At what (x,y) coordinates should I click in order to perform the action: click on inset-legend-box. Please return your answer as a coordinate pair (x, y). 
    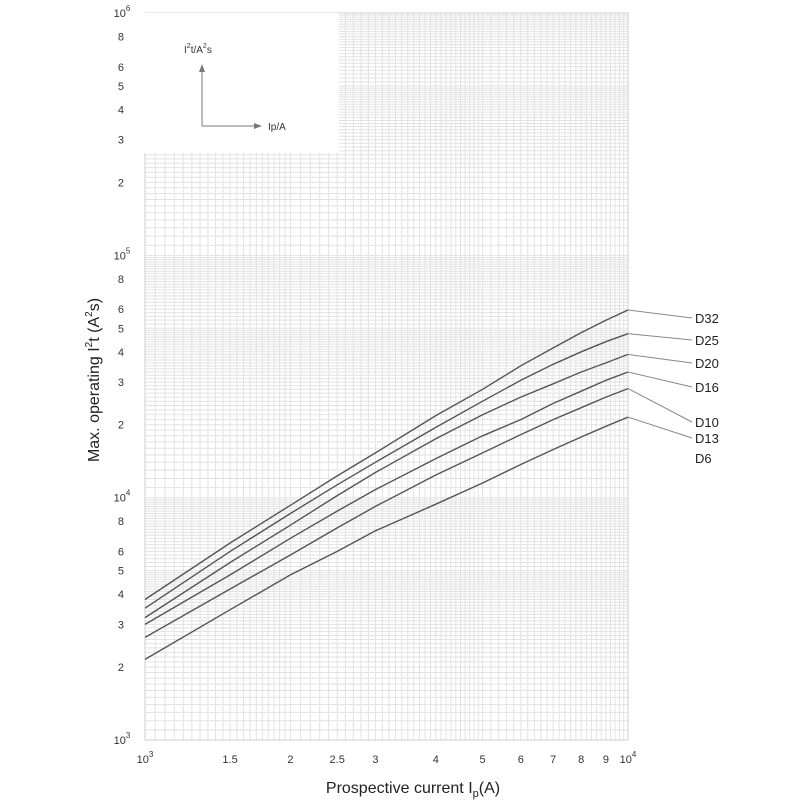
    Looking at the image, I should click on (241, 83).